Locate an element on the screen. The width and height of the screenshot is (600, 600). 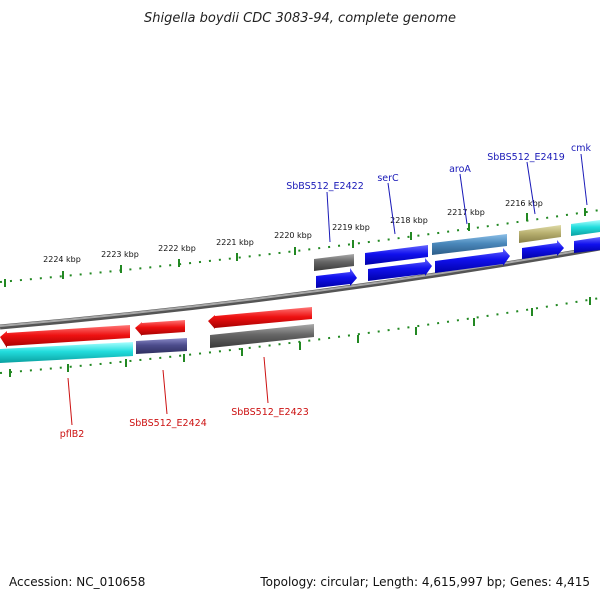
scale-label: 2222 kbp is located at coordinates (177, 248).